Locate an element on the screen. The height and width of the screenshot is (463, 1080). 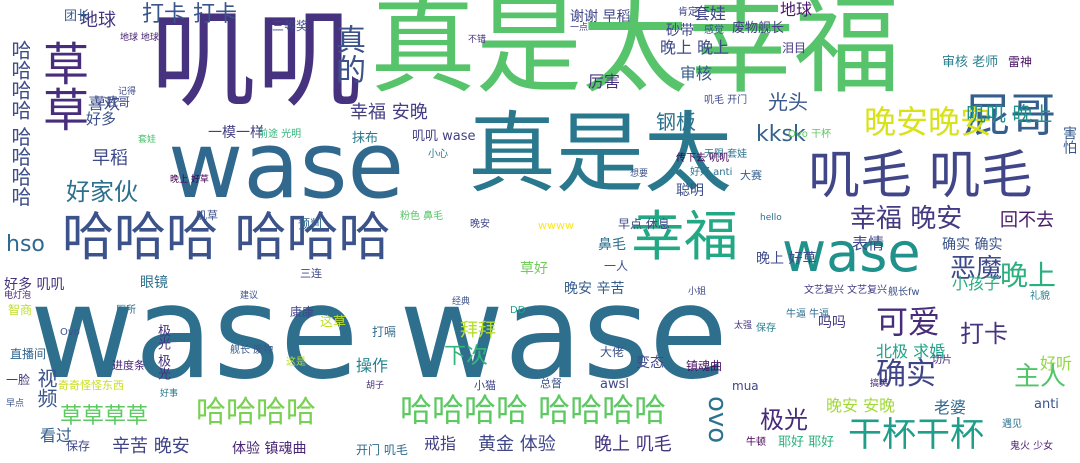
word: 可爱 is located at coordinates (908, 322).